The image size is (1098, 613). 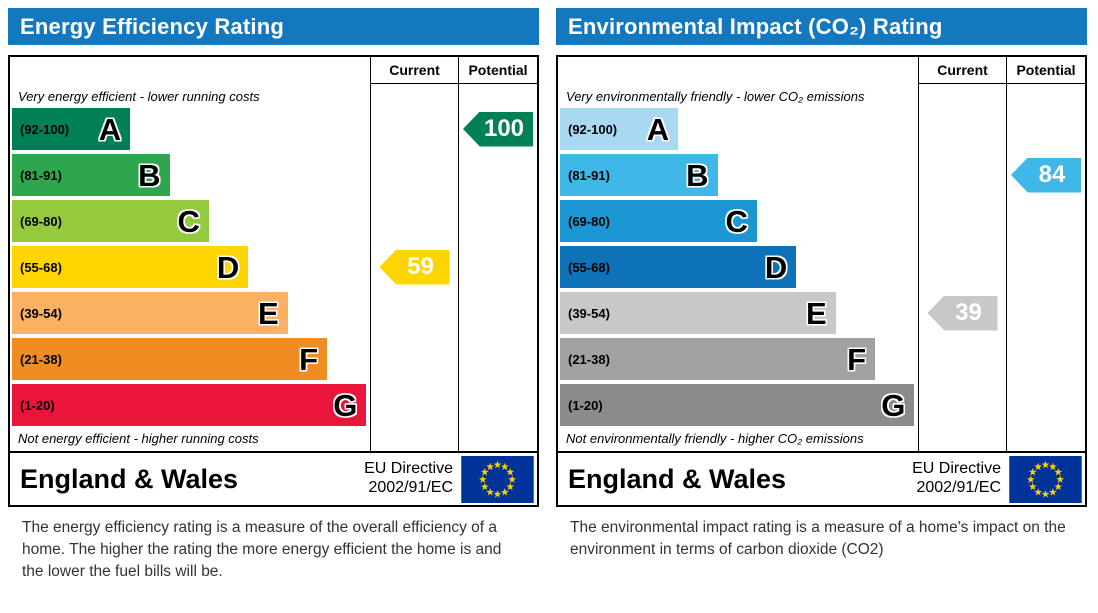 I want to click on band-row: (55-68) D, so click(x=738, y=267).